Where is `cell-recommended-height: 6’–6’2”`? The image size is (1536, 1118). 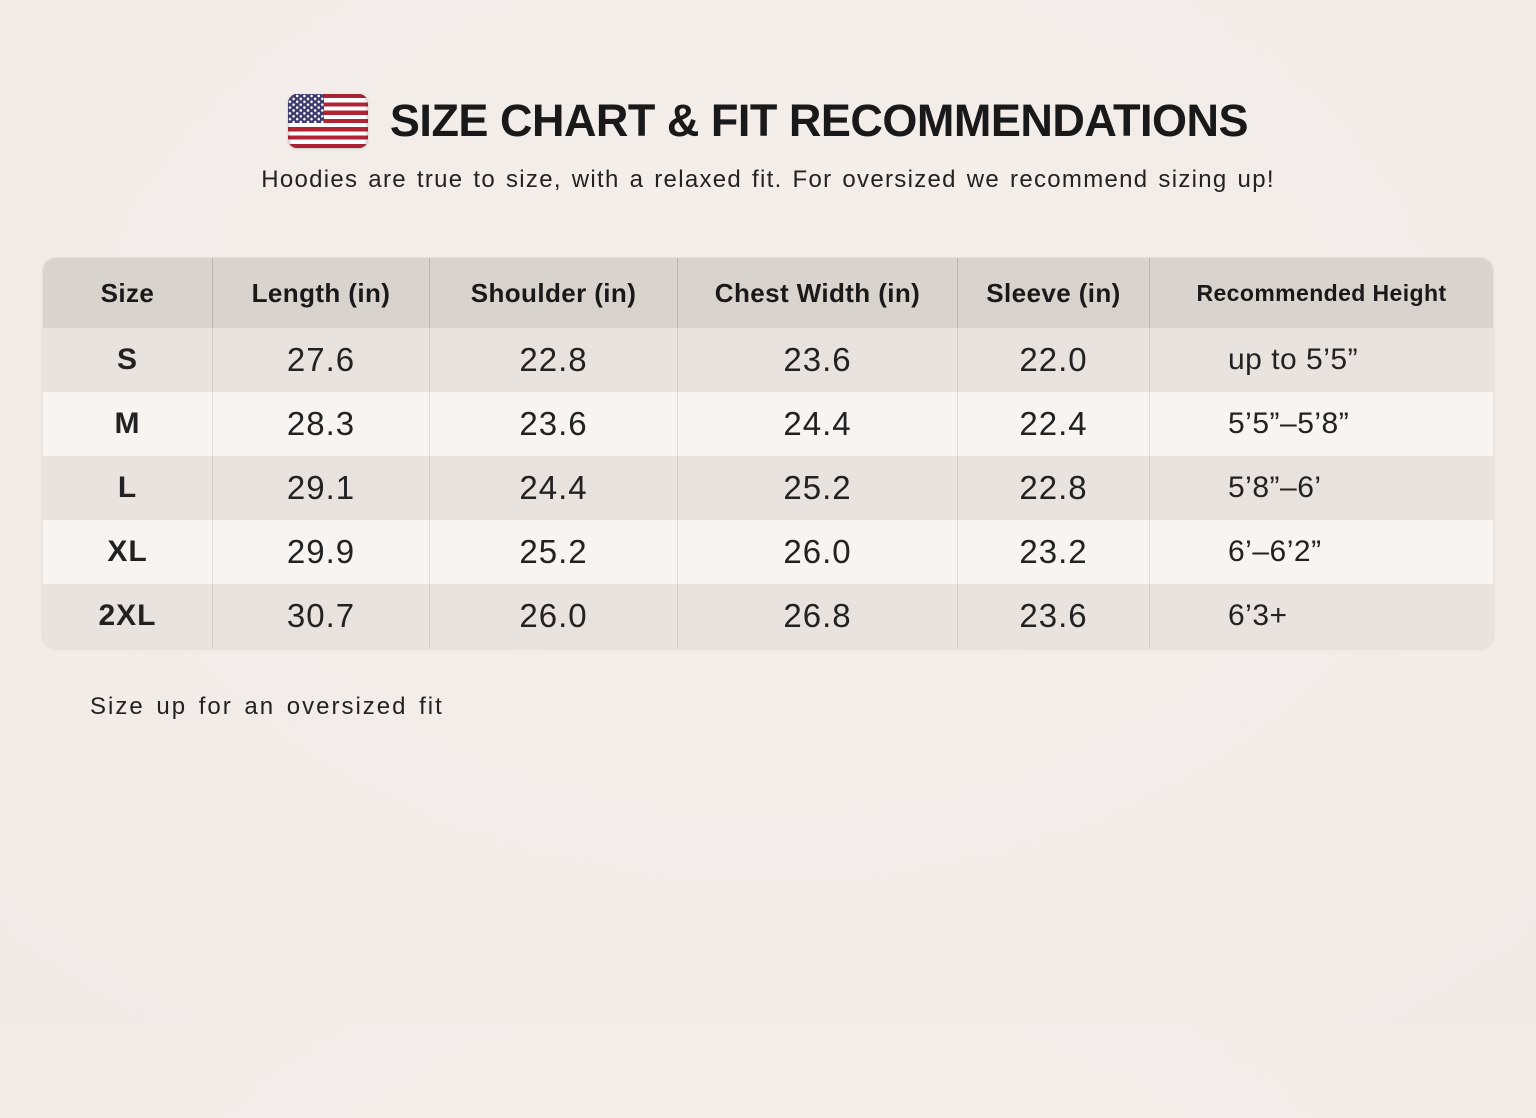
cell-recommended-height: 6’–6’2” is located at coordinates (1275, 551).